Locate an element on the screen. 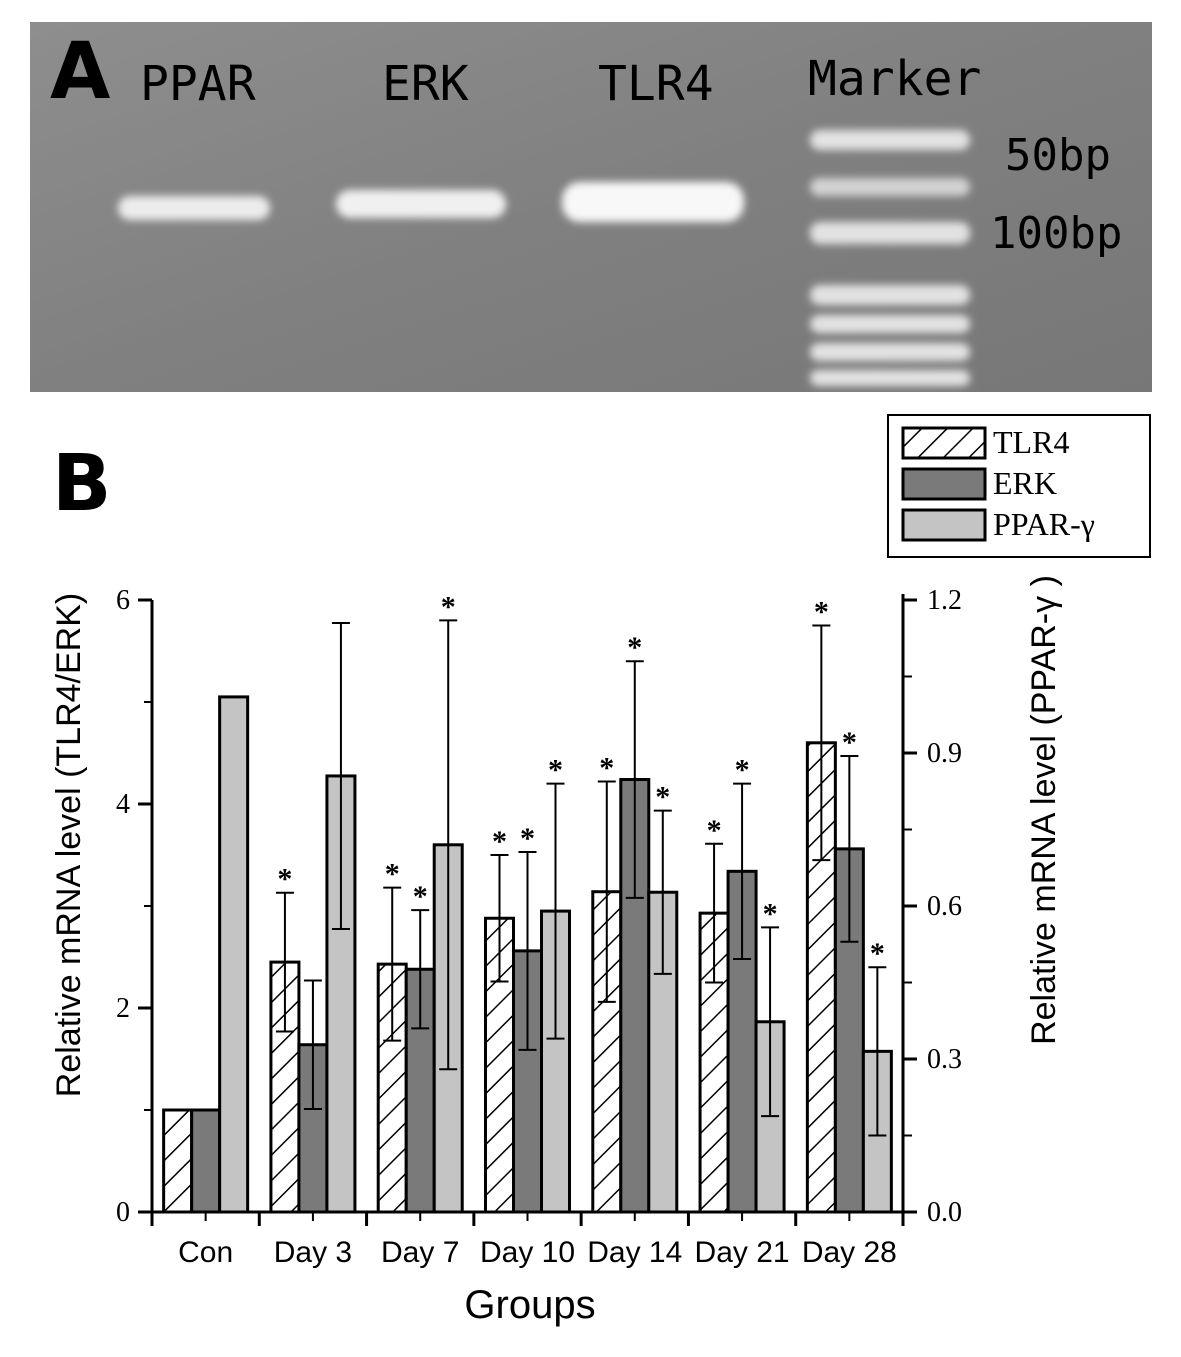 The width and height of the screenshot is (1181, 1357). y-axis-right-title: Relative mRNA level (PPAR-γ ) is located at coordinates (1044, 810).